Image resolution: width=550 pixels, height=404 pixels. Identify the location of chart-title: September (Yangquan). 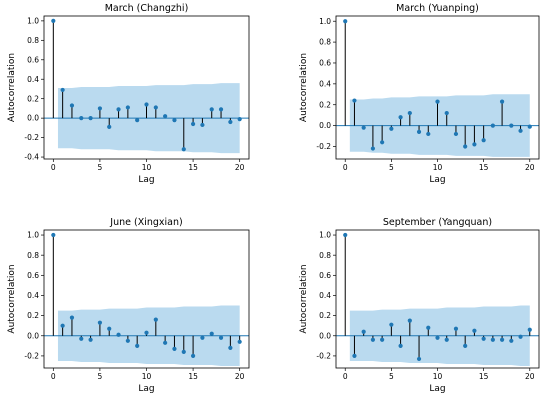
(437, 222).